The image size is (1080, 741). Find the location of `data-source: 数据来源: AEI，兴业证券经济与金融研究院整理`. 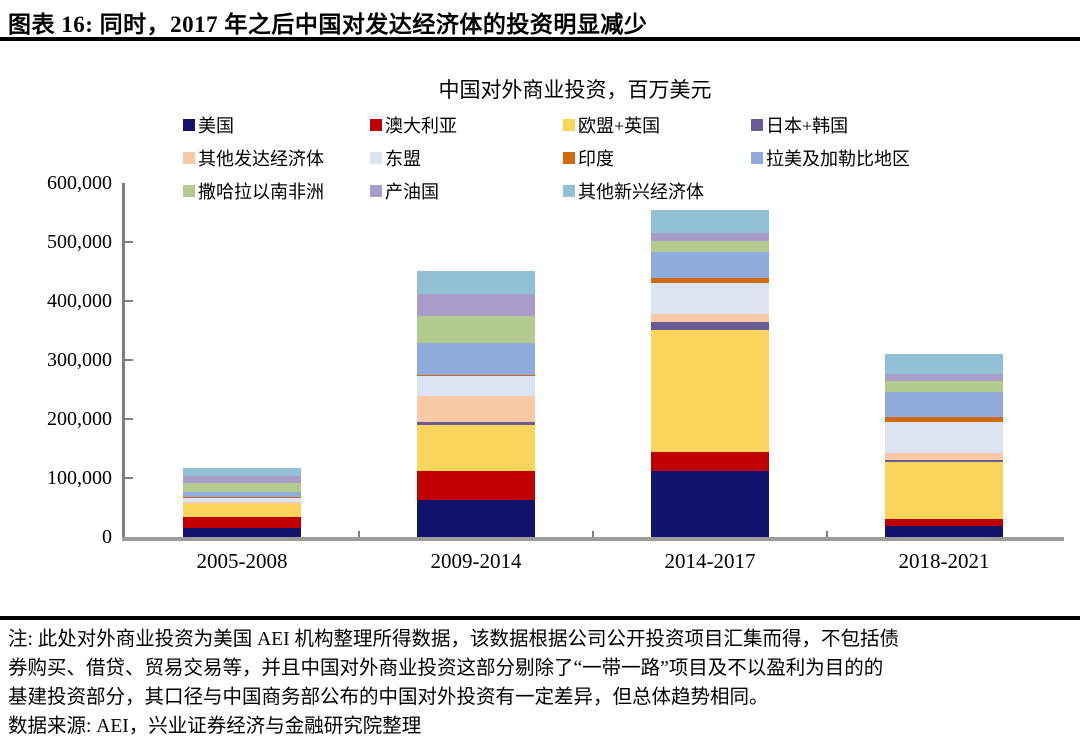

data-source: 数据来源: AEI，兴业证券经济与金融研究院整理 is located at coordinates (215, 726).